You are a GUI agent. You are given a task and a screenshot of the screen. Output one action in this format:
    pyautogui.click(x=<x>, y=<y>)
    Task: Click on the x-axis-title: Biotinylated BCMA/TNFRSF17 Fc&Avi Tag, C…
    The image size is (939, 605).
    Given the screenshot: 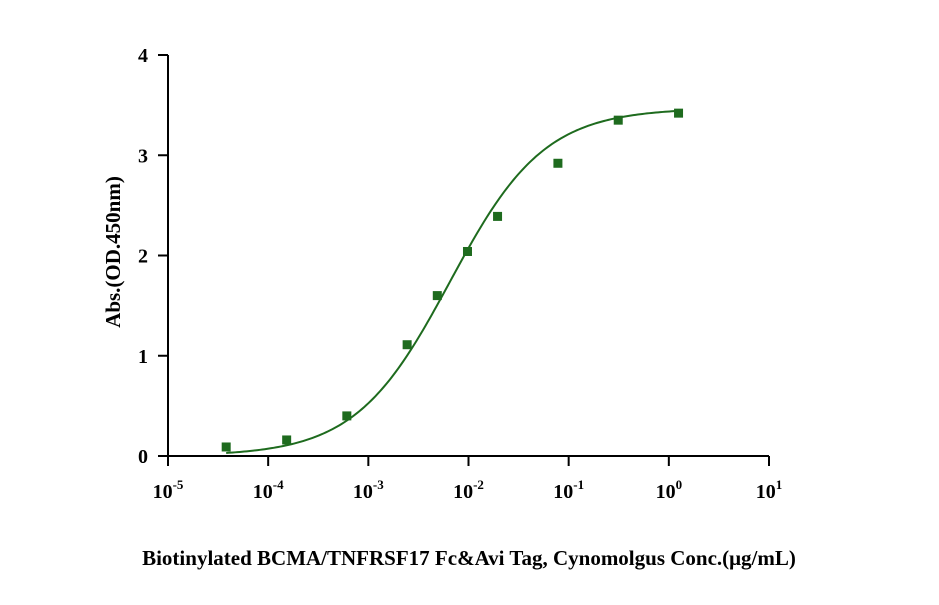 What is the action you would take?
    pyautogui.click(x=469, y=558)
    